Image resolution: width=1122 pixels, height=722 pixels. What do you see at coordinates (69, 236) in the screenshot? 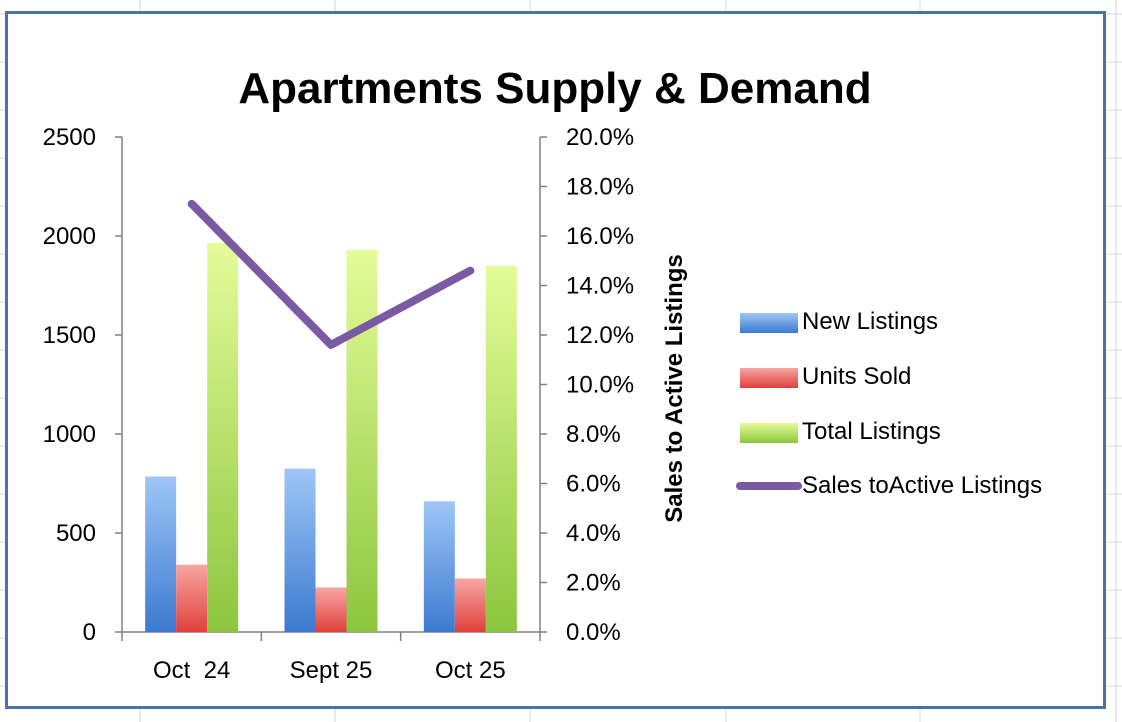
I see `left-tick-label: 2000` at bounding box center [69, 236].